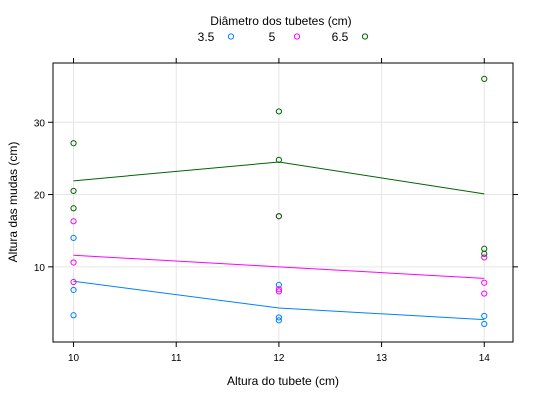 The width and height of the screenshot is (540, 400). I want to click on x-tick-label: 13, so click(382, 358).